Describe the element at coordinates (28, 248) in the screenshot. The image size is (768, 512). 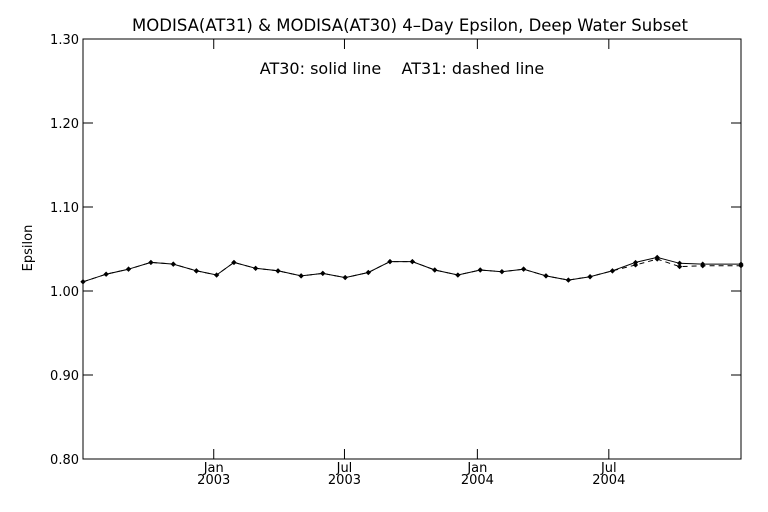
I see `y-axis-label: Epsilon` at that location.